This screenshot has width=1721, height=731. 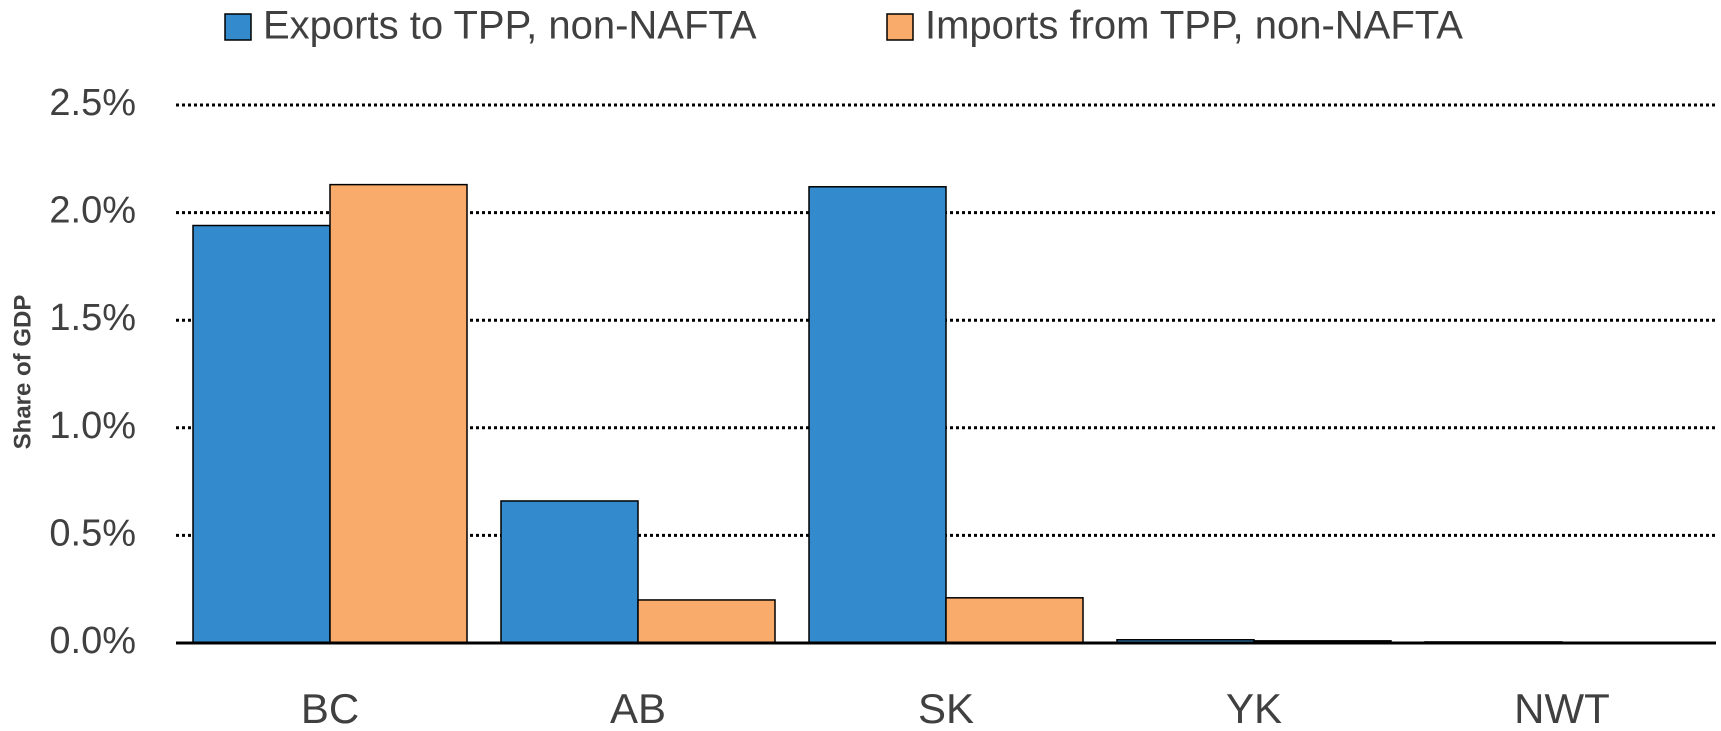 What do you see at coordinates (92, 426) in the screenshot?
I see `y-tick-label: 1.0%` at bounding box center [92, 426].